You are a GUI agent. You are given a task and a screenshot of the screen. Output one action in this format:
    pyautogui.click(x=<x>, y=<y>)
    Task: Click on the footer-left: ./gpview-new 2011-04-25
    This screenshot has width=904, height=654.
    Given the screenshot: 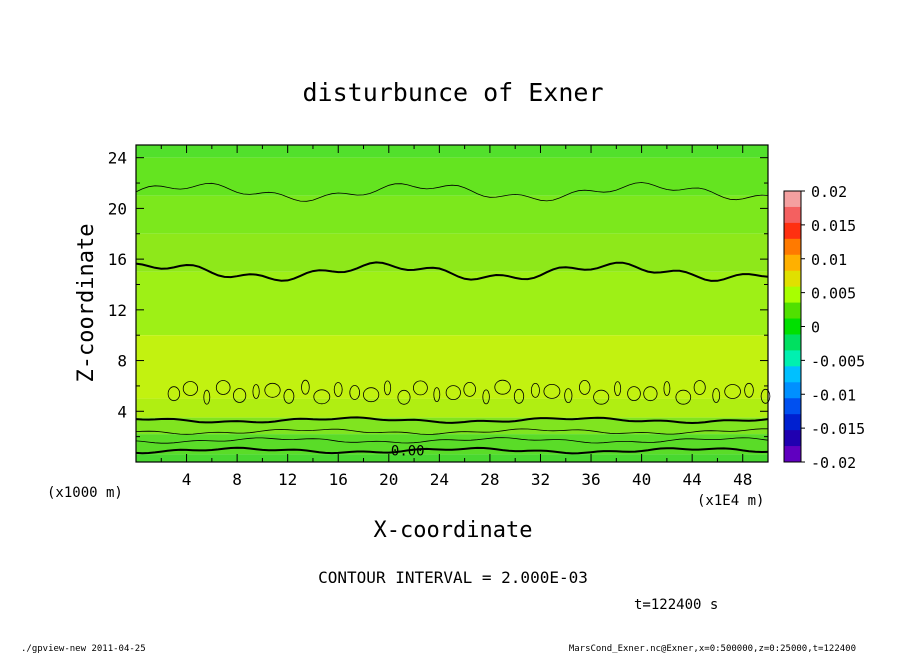 What is the action you would take?
    pyautogui.click(x=83, y=649)
    